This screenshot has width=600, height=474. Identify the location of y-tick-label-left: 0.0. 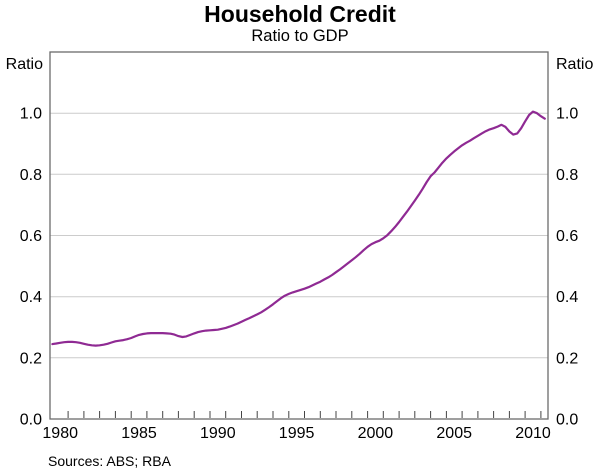
(31, 420).